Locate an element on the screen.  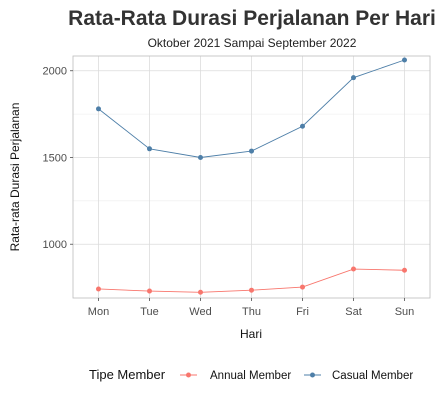
y-axis-title: Rata-rata Durasi Perjalanan is located at coordinates (15, 177).